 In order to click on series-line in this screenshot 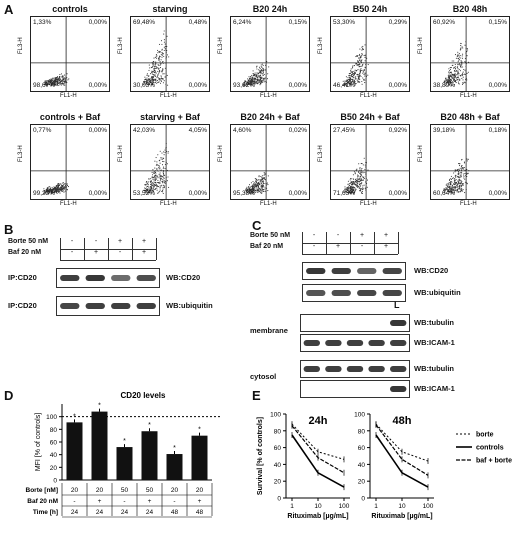, I will do `click(318, 461)`.